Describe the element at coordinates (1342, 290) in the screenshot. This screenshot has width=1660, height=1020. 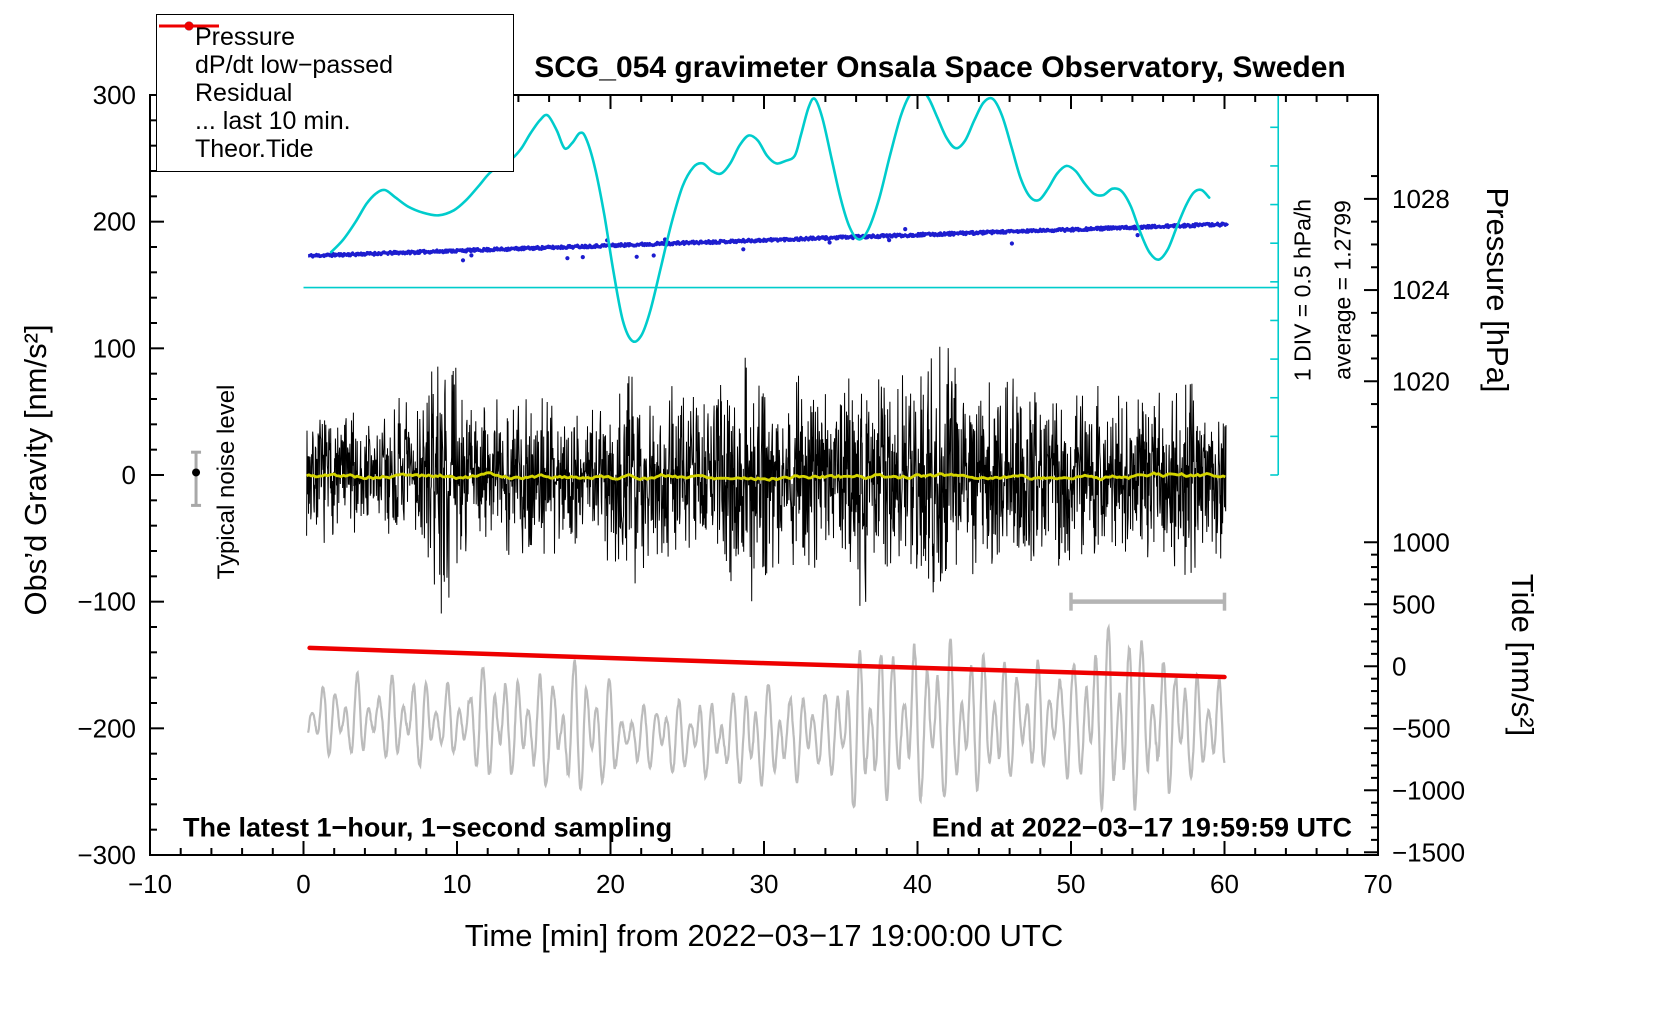
I see `average-annotation: average = 1.2799` at that location.